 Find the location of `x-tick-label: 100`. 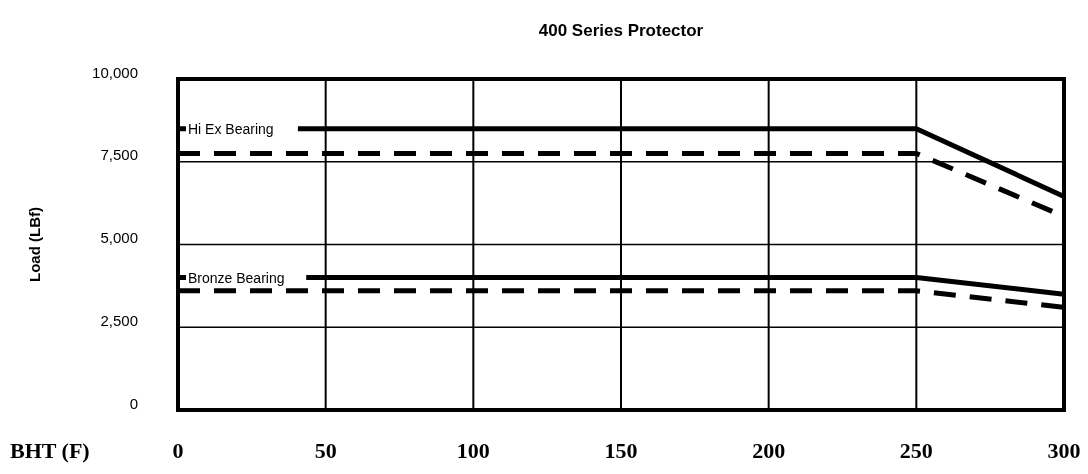

x-tick-label: 100 is located at coordinates (473, 450).